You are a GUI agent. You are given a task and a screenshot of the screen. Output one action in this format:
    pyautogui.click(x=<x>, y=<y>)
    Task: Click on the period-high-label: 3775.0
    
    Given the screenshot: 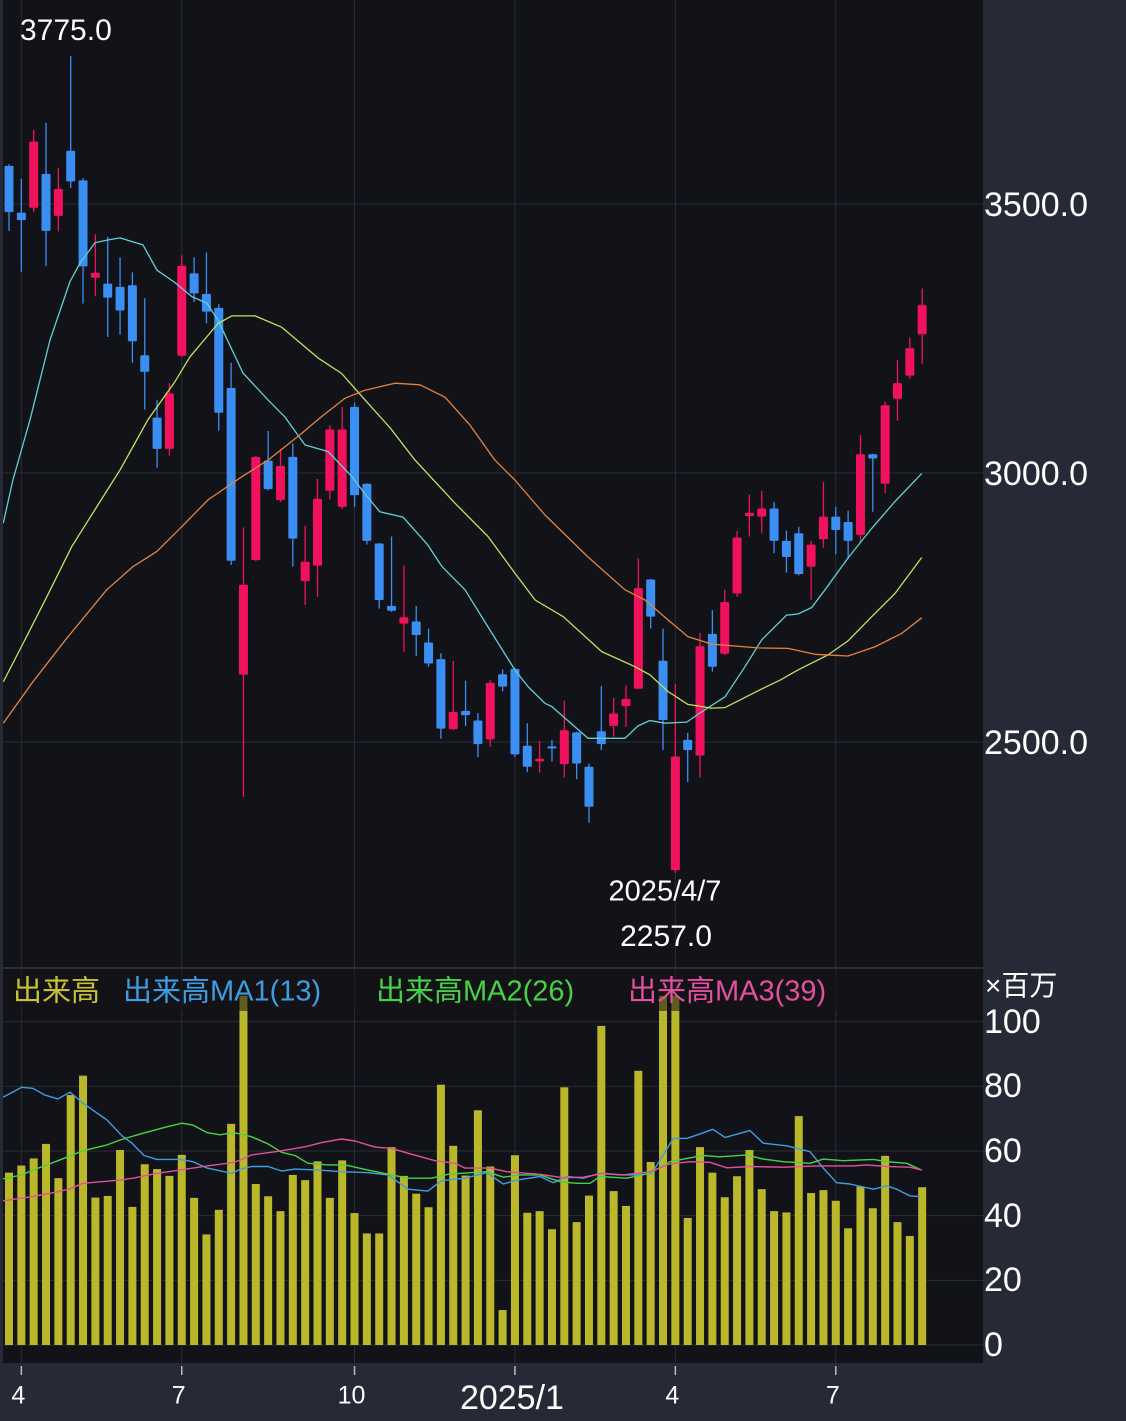 What is the action you would take?
    pyautogui.click(x=66, y=30)
    